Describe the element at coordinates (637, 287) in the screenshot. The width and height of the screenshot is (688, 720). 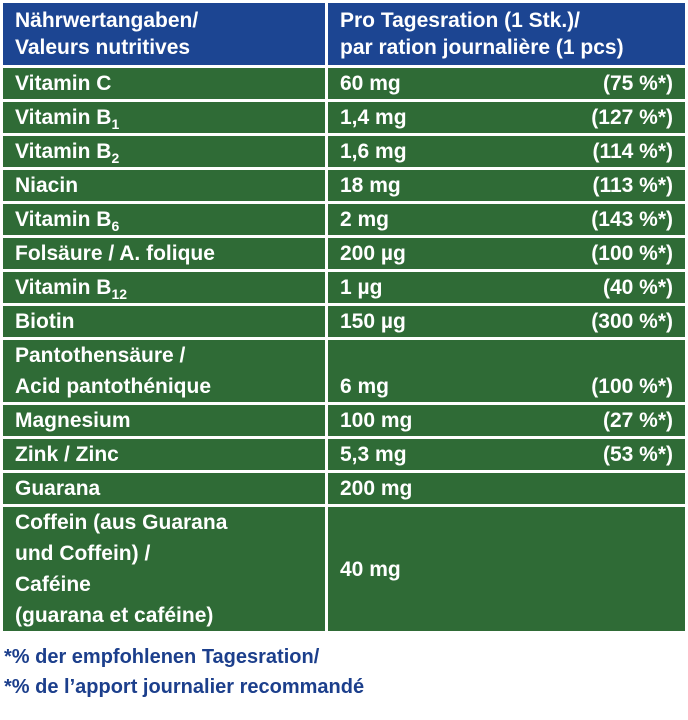
I see `percent: (40 %*)` at that location.